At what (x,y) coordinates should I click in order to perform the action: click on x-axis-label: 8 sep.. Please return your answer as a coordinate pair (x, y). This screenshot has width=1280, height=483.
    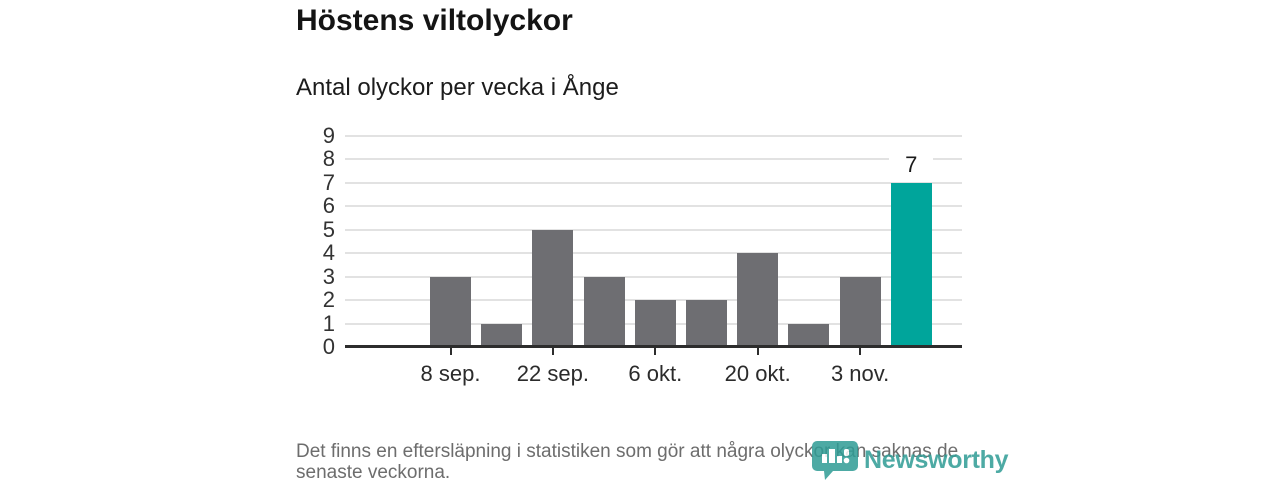
    Looking at the image, I should click on (450, 373).